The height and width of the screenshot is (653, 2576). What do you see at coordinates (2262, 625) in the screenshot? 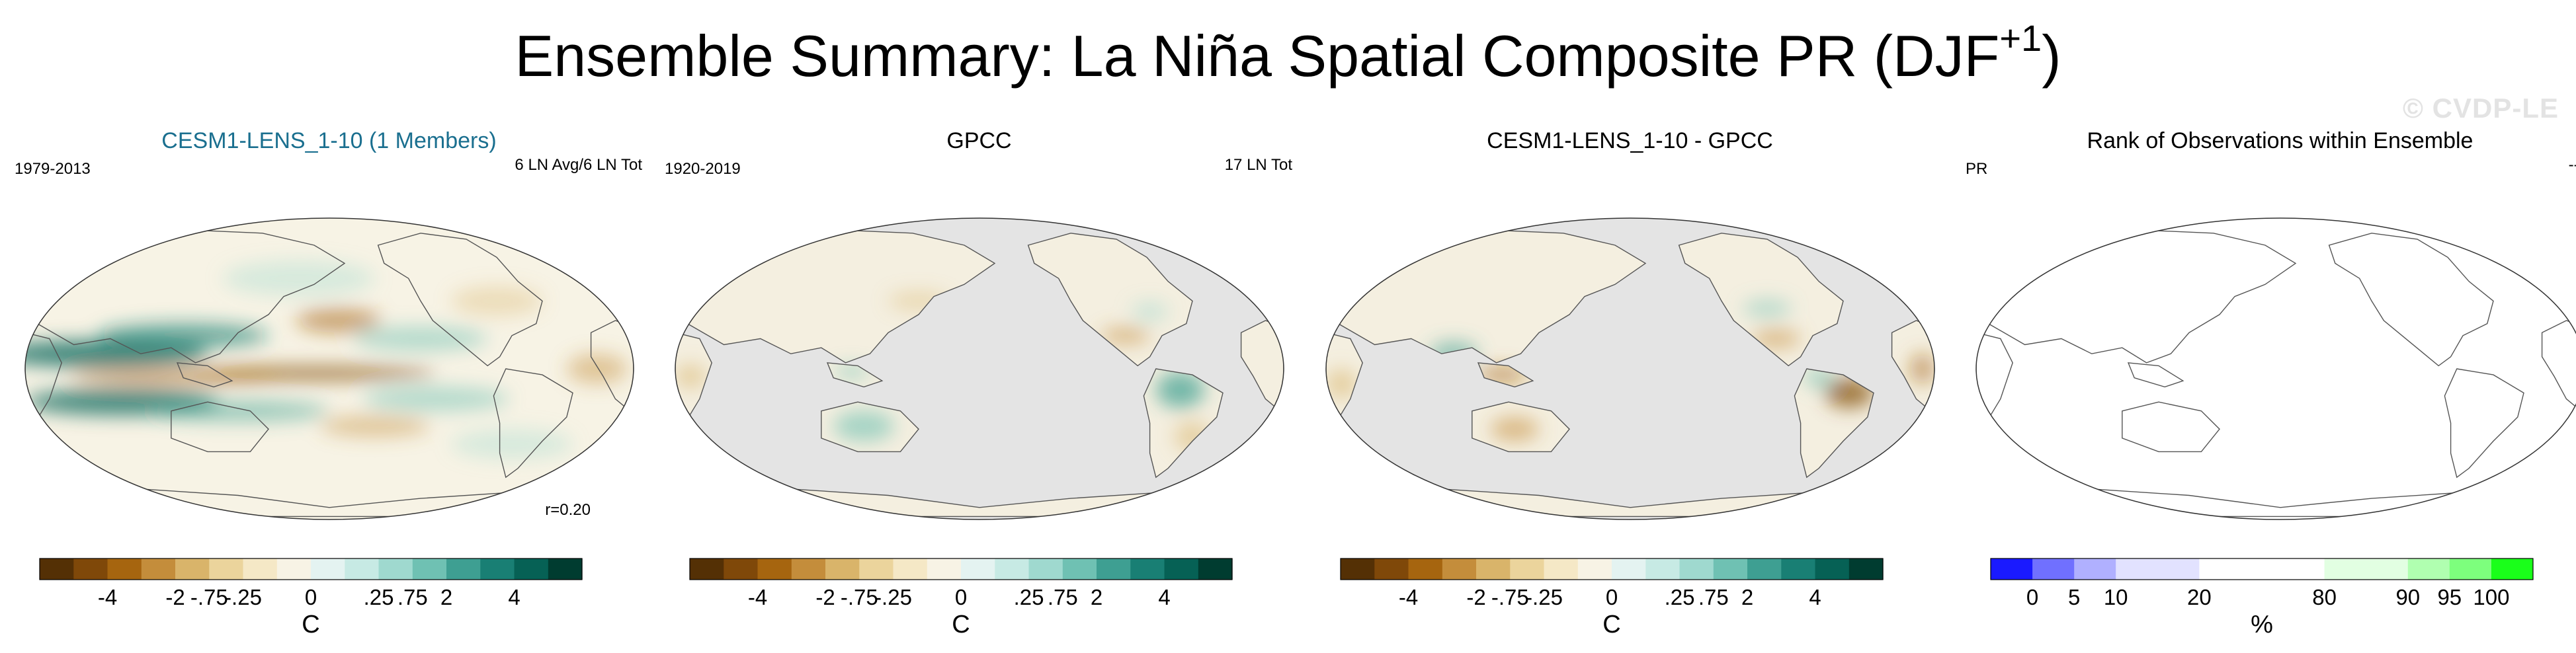
I see `colorbar-unit-label: %` at bounding box center [2262, 625].